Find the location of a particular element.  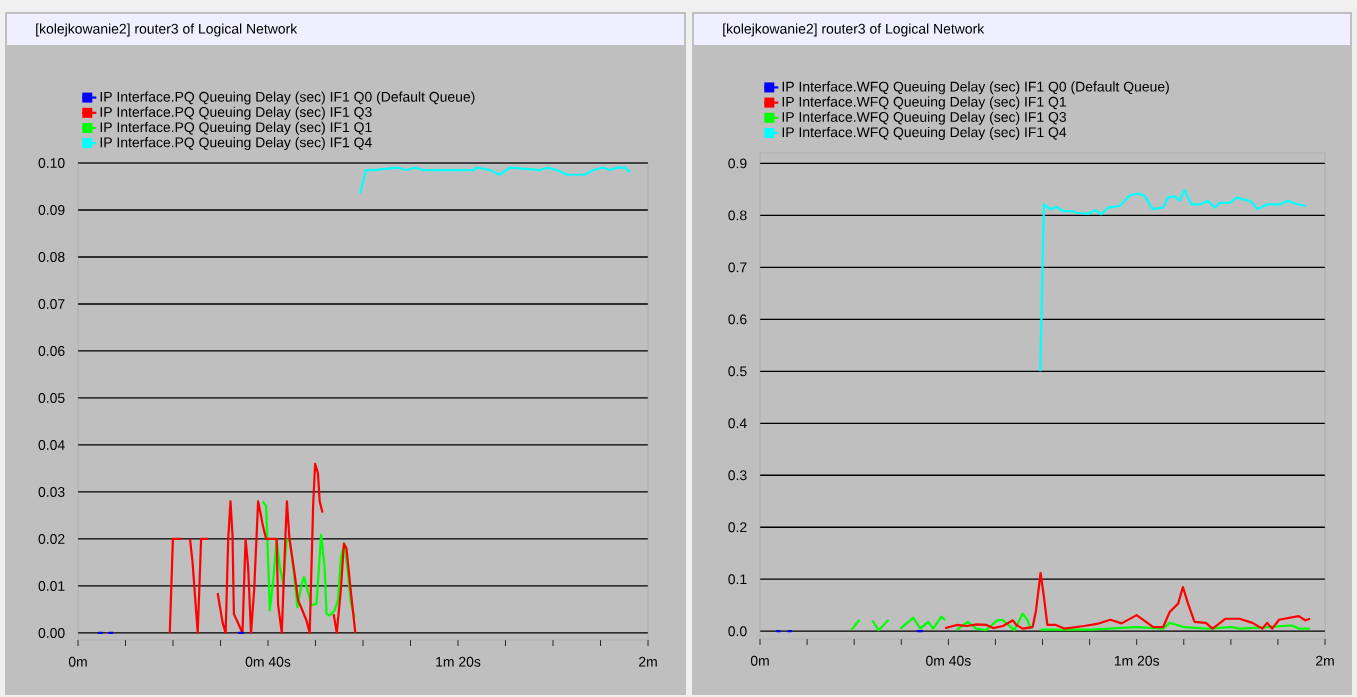

y-tick-label: 0.04 is located at coordinates (51, 445).